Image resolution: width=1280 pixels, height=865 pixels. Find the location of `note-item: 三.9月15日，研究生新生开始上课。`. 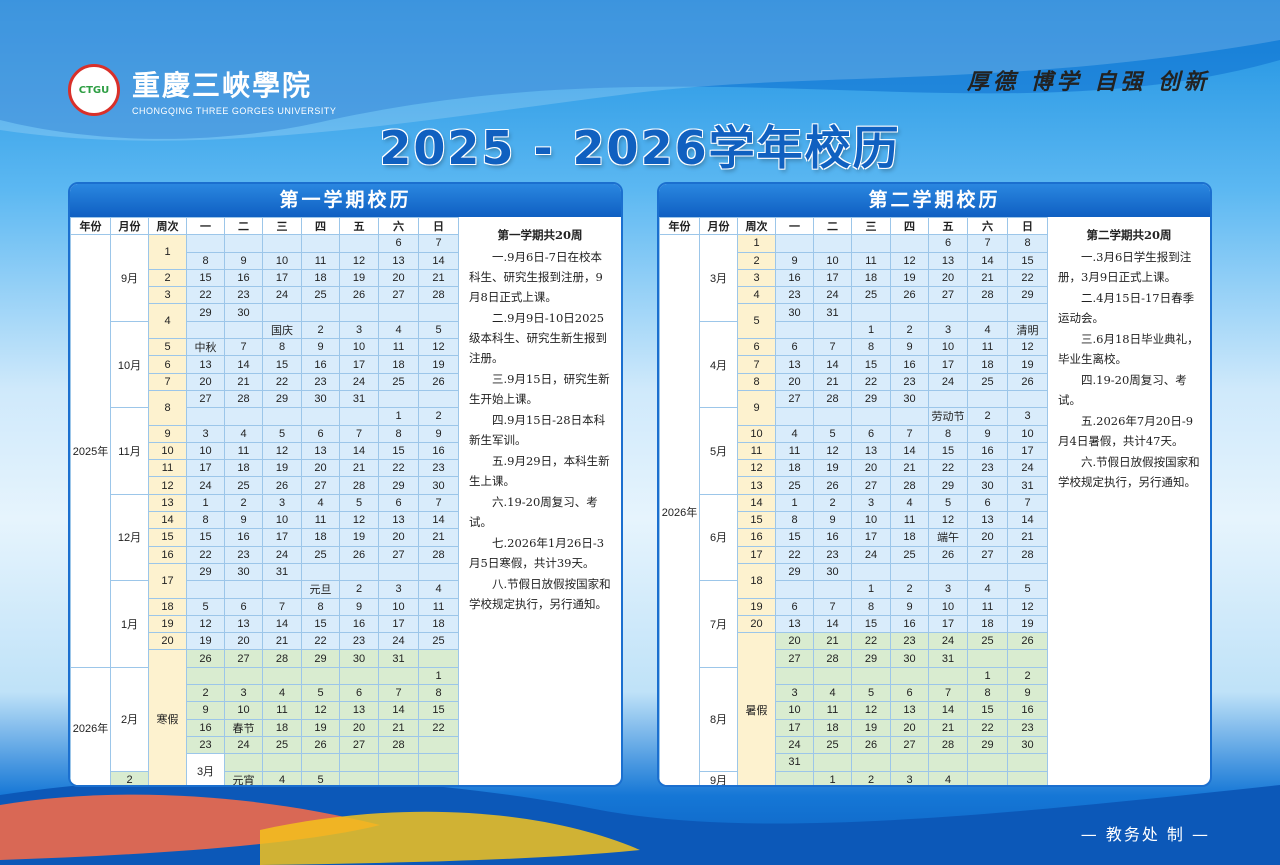

note-item: 三.9月15日，研究生新生开始上课。 is located at coordinates (539, 389).